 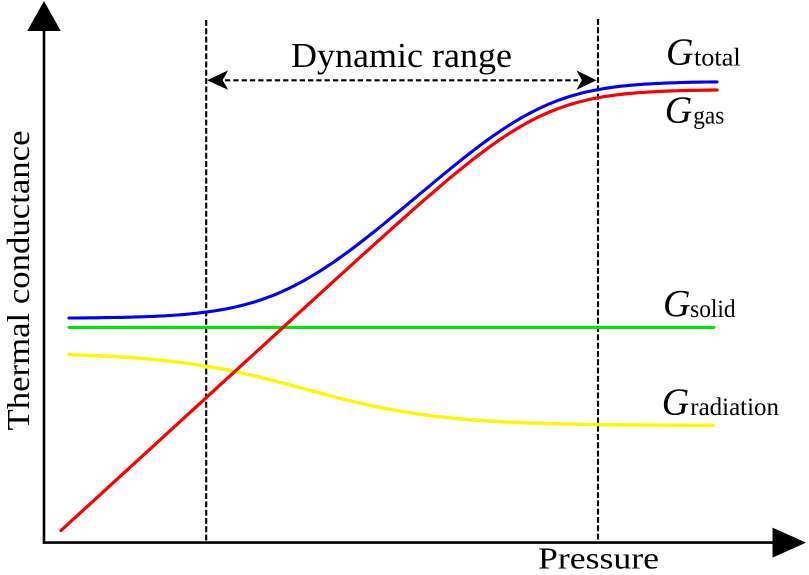 I want to click on svg-text: total, so click(x=717, y=57).